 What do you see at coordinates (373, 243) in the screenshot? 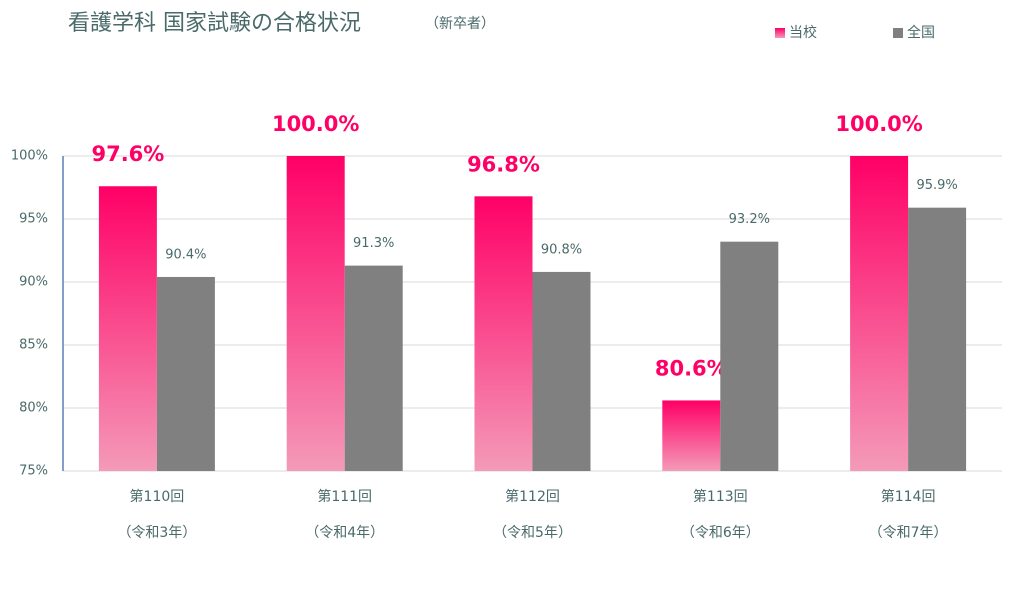
I see `data-label: 91.3%` at bounding box center [373, 243].